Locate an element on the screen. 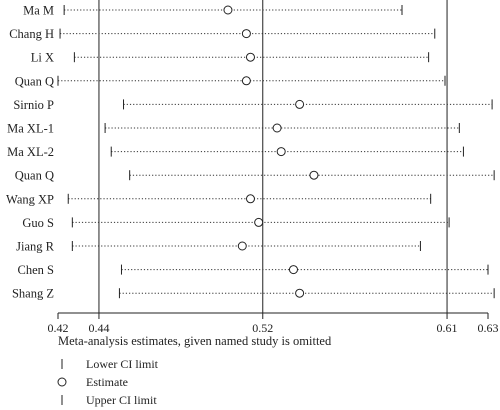 This screenshot has width=500, height=410. study-label: Guo S is located at coordinates (38, 223).